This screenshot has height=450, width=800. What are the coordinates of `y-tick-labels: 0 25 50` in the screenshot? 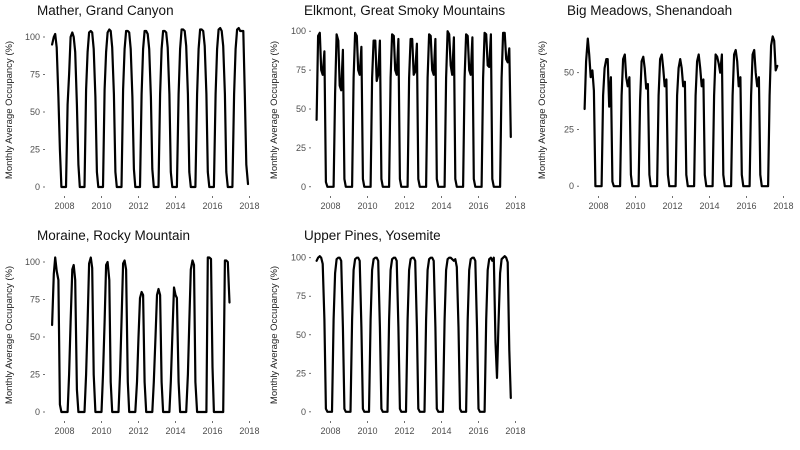 It's located at (569, 130).